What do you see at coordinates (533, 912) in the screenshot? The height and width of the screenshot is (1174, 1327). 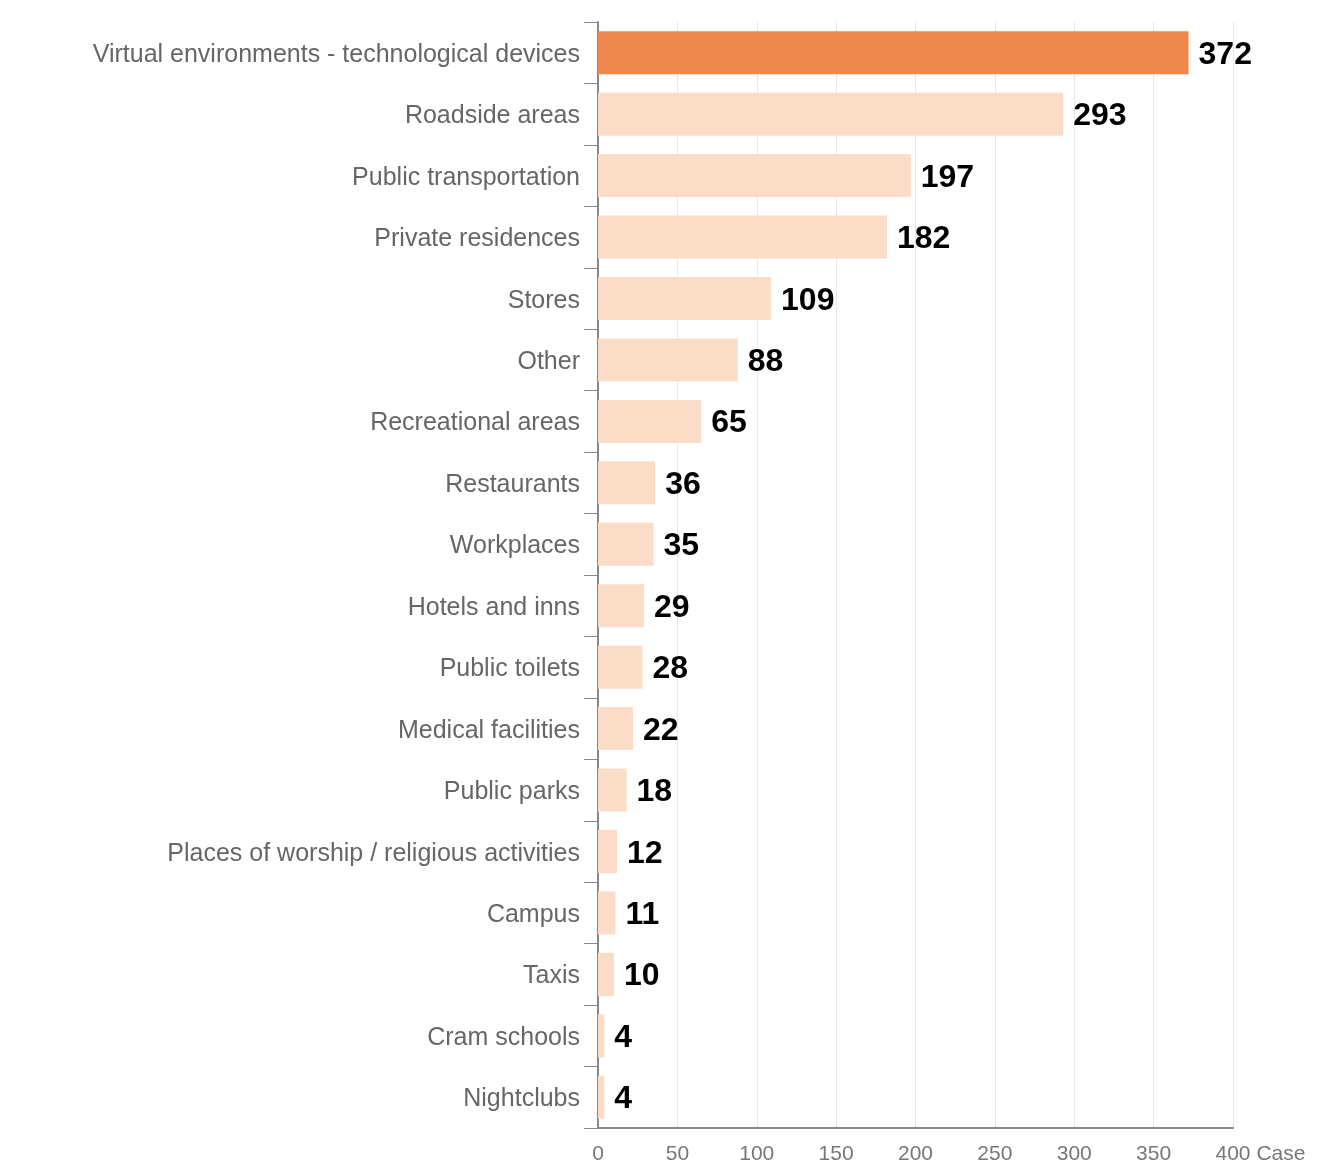 I see `y-tick-label: Campus` at bounding box center [533, 912].